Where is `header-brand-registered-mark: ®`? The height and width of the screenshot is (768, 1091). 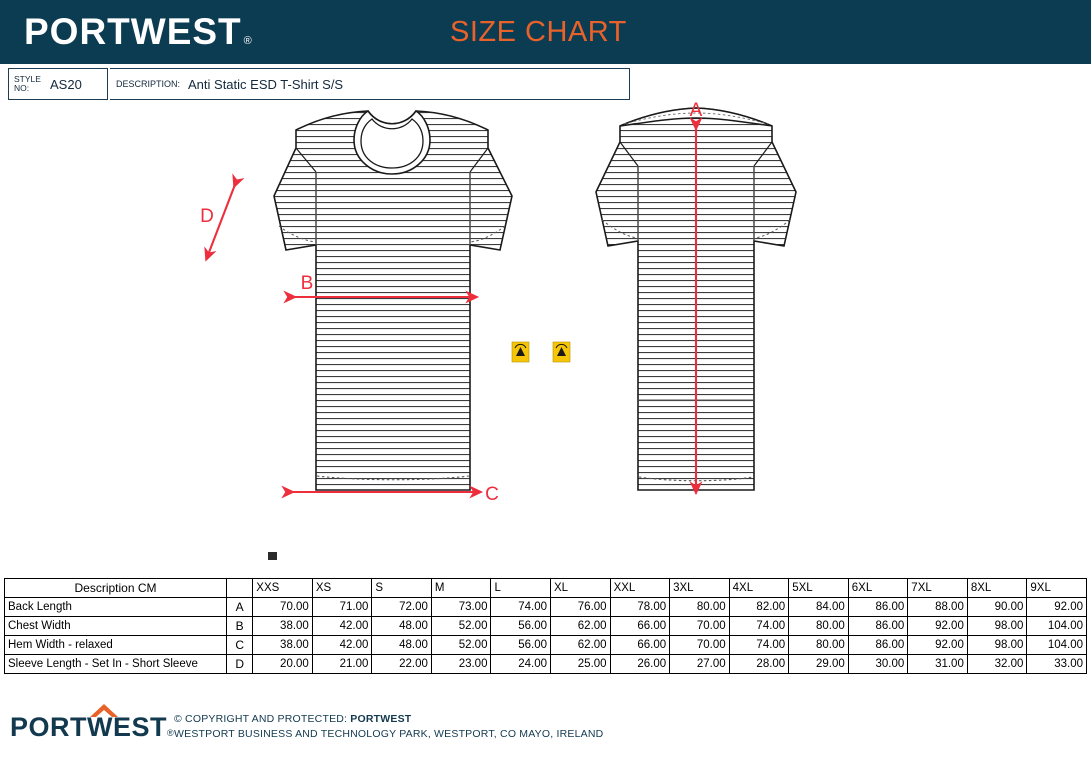 header-brand-registered-mark: ® is located at coordinates (248, 41).